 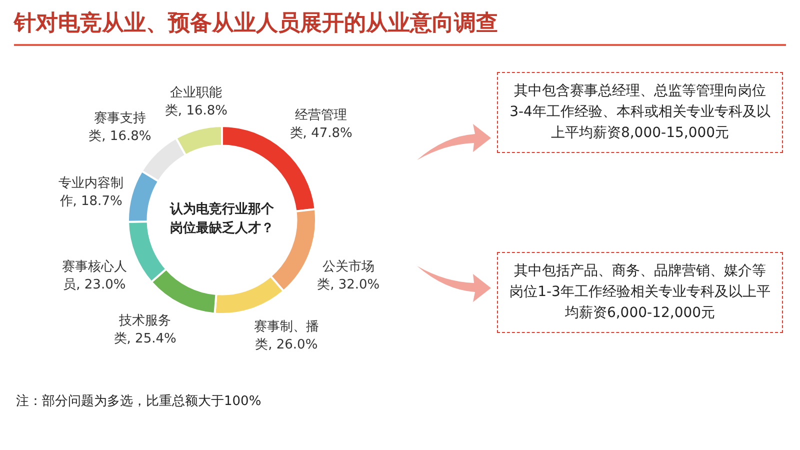 What do you see at coordinates (91, 191) in the screenshot?
I see `slice-label: 专业内容制作, 18.7%` at bounding box center [91, 191].